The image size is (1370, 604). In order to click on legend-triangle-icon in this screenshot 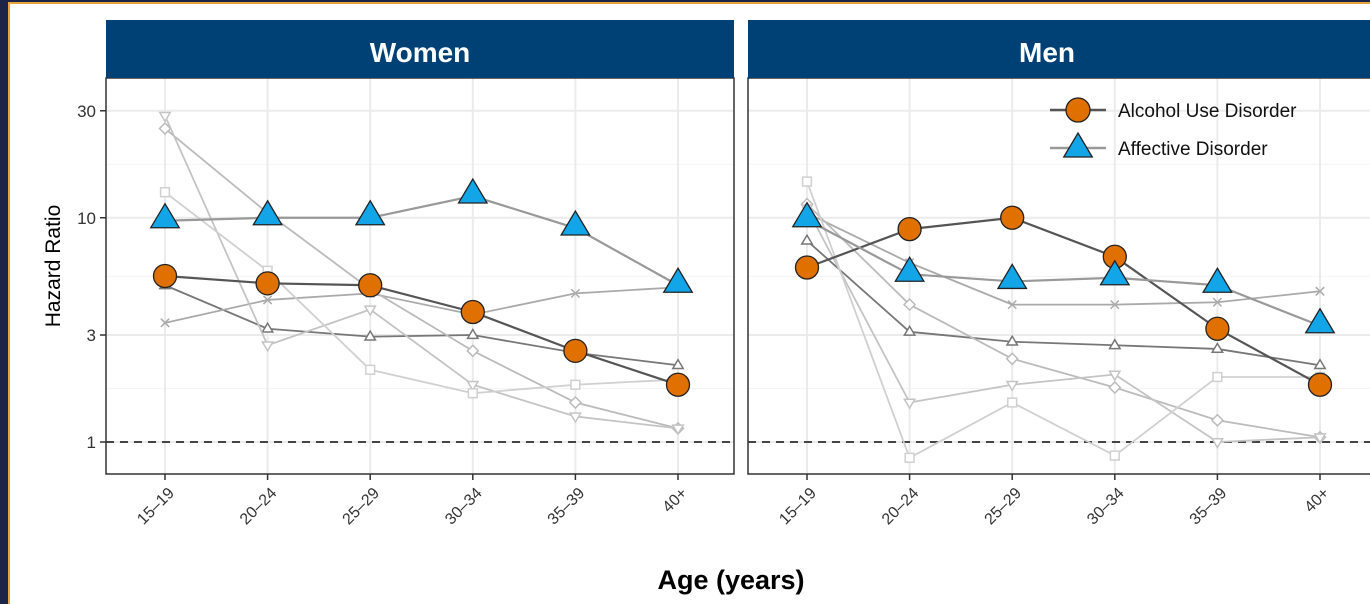, I will do `click(1078, 144)`.